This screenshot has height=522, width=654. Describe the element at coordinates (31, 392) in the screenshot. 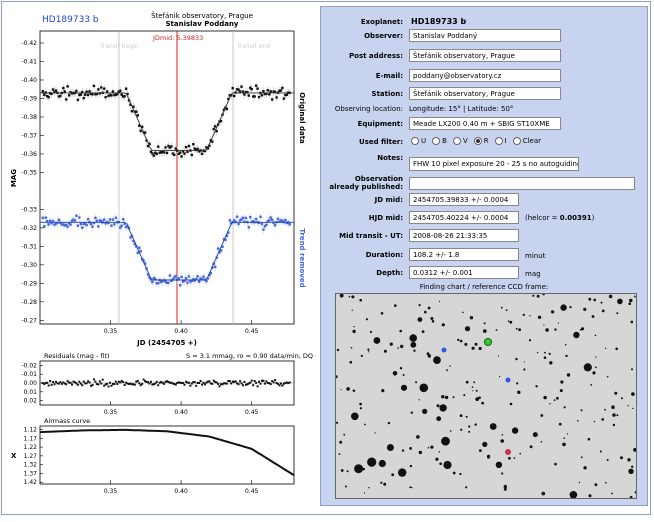

I see `residual-y-tick-label: 0.01` at that location.